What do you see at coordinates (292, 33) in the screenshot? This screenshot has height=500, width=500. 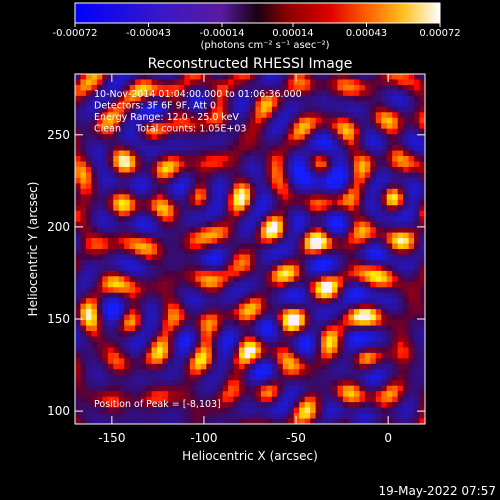 I see `colorbar-tick-label: 0.00014` at bounding box center [292, 33].